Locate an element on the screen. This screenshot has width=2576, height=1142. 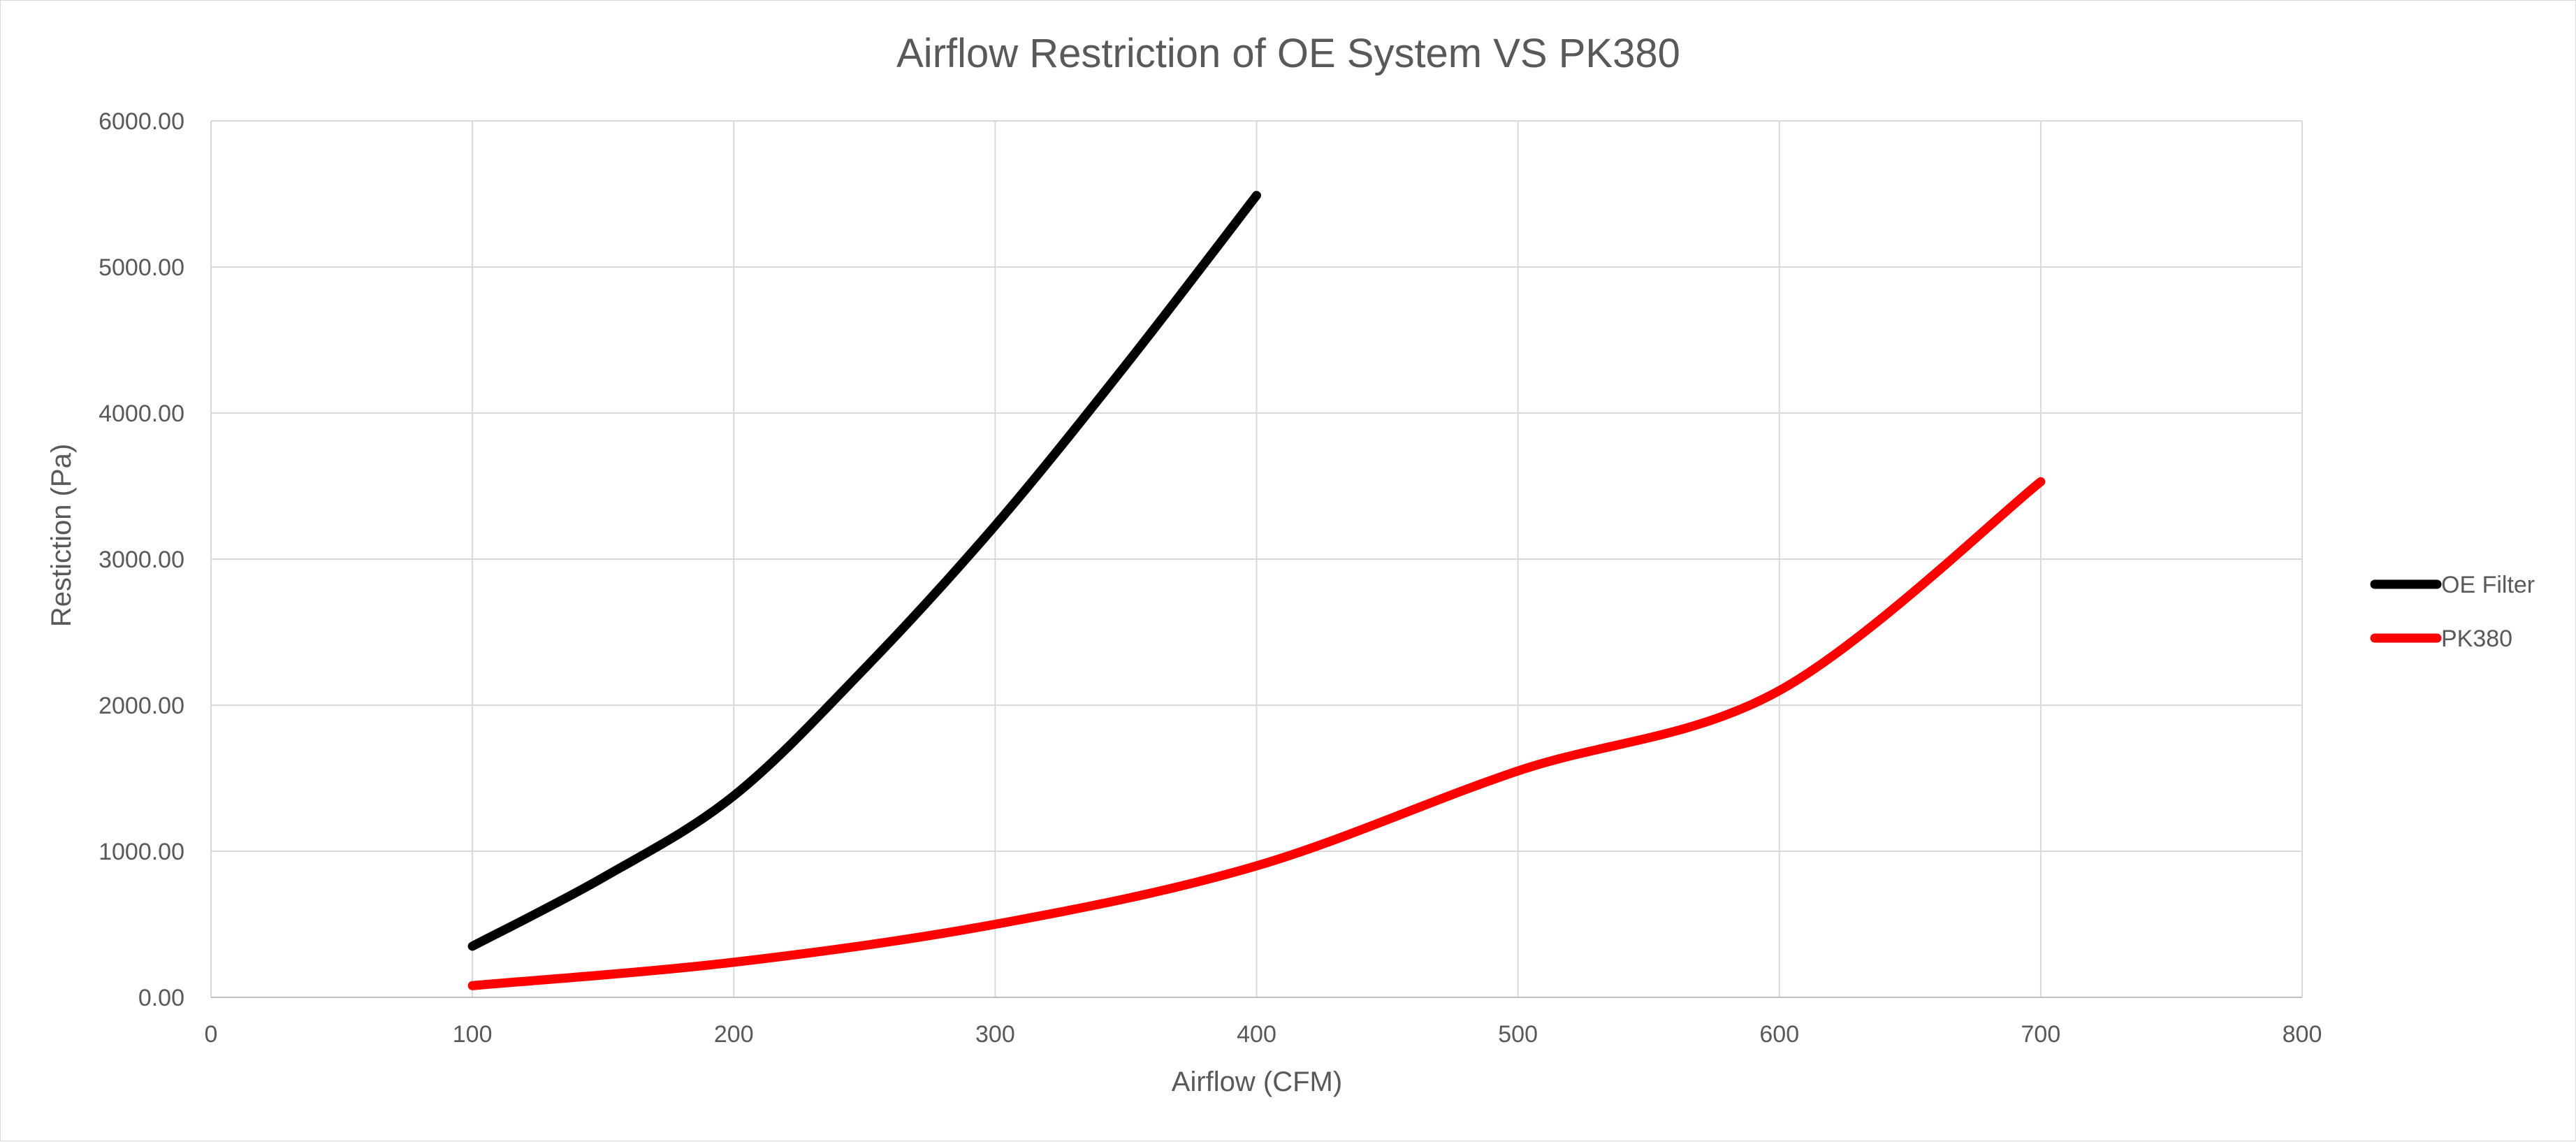
x-tick-label: 200 is located at coordinates (734, 1034).